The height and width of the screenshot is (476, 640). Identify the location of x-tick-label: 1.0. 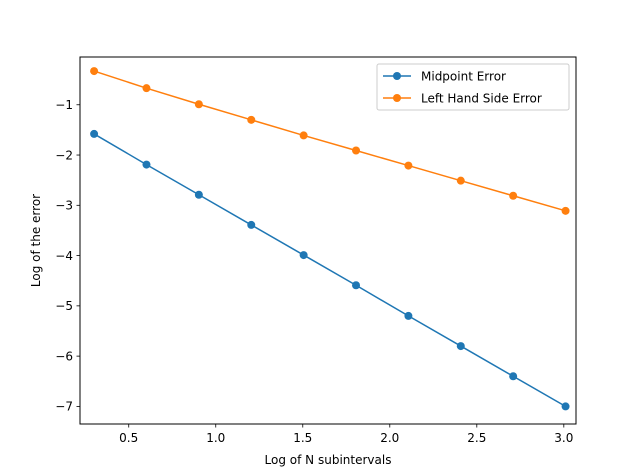
(215, 438).